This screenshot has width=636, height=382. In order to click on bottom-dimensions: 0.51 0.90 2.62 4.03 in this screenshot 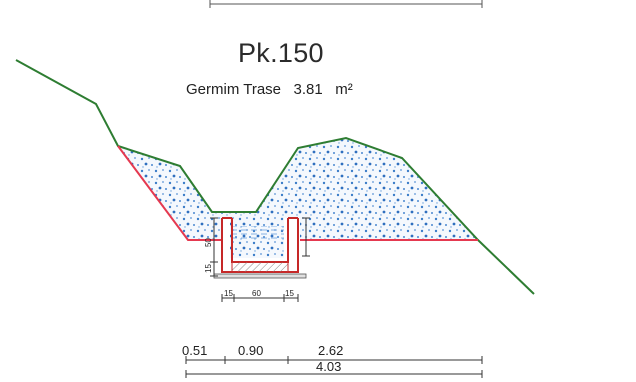, I will do `click(332, 360)`.